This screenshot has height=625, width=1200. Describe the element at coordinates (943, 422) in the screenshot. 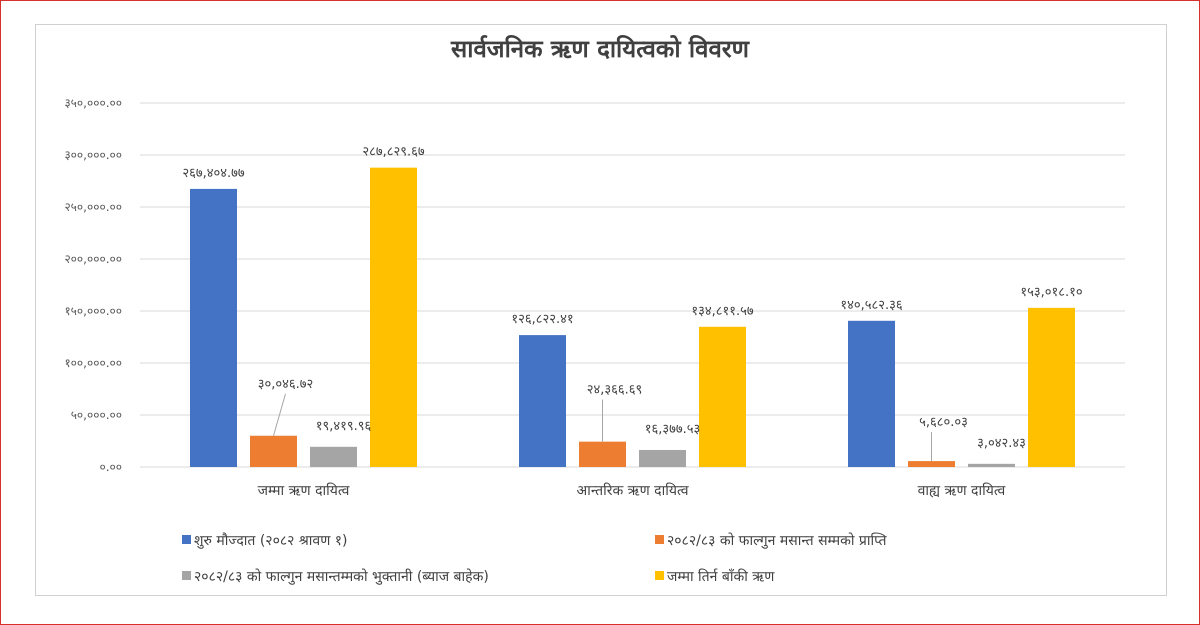

I see `data-label: ५,६८०.०३` at that location.